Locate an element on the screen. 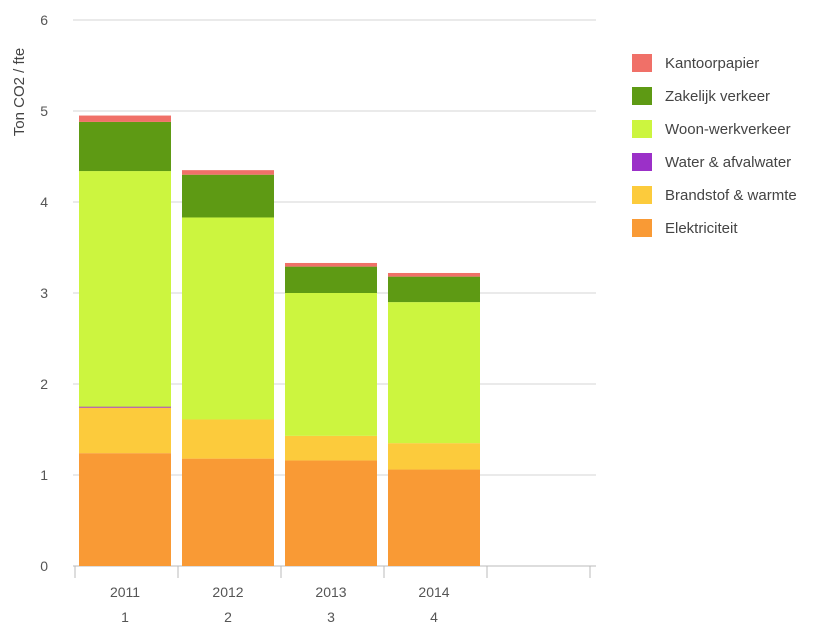 The height and width of the screenshot is (625, 824). legend-item: Elektriciteit is located at coordinates (714, 228).